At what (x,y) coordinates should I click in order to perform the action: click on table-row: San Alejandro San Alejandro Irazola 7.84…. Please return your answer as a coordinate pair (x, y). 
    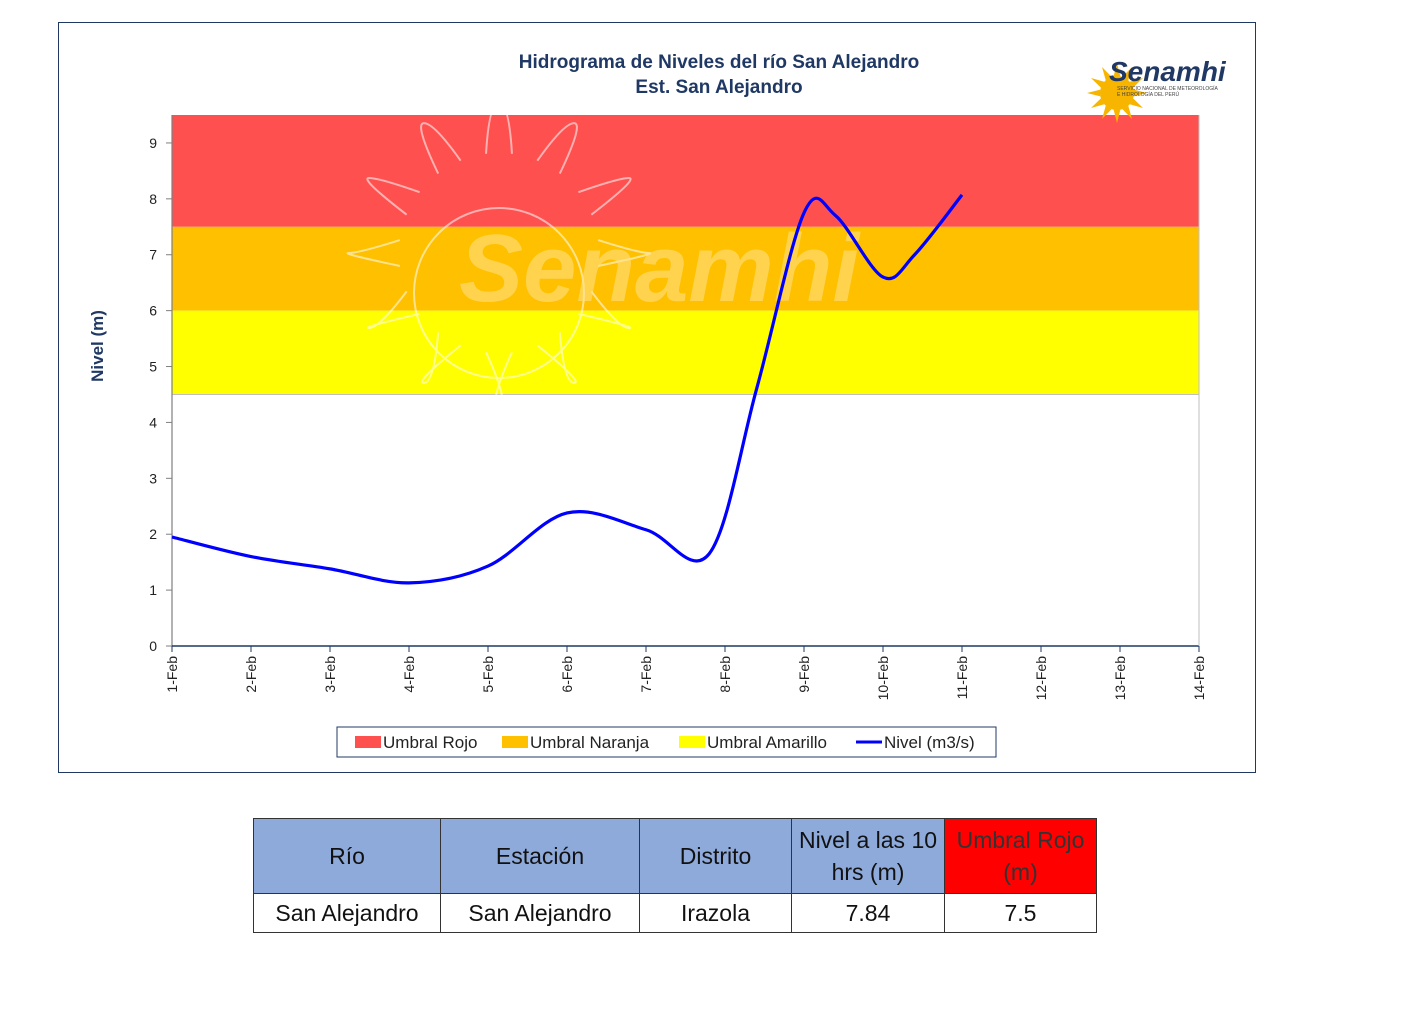
    Looking at the image, I should click on (675, 913).